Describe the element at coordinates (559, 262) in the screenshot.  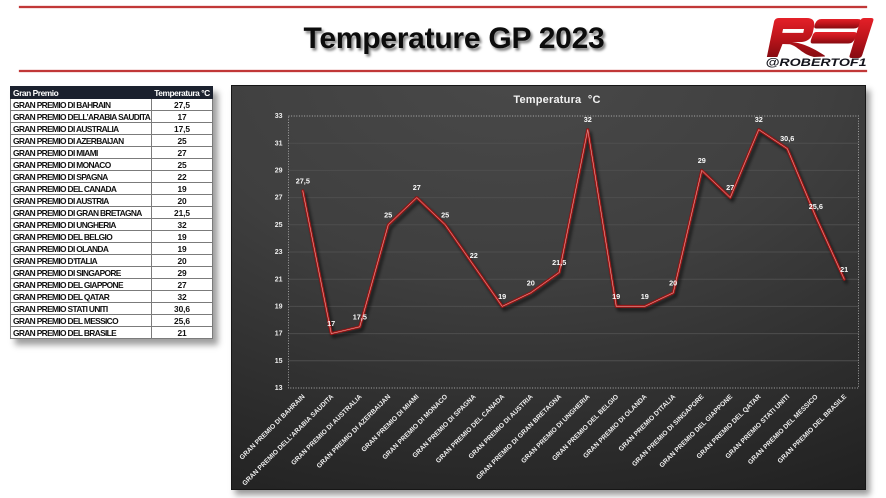
I see `svg-text: 21,5` at that location.